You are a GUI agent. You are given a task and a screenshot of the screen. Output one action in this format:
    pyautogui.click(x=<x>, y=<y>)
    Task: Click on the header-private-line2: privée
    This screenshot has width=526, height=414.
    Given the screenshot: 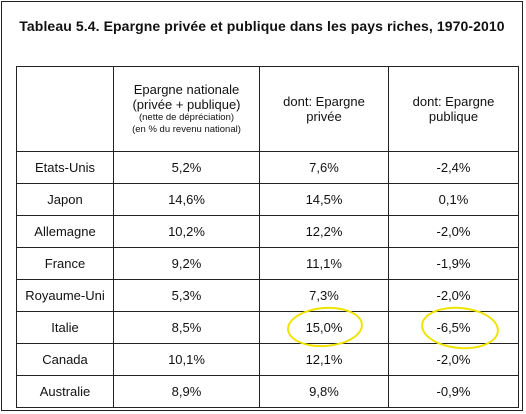 What is the action you would take?
    pyautogui.click(x=324, y=116)
    